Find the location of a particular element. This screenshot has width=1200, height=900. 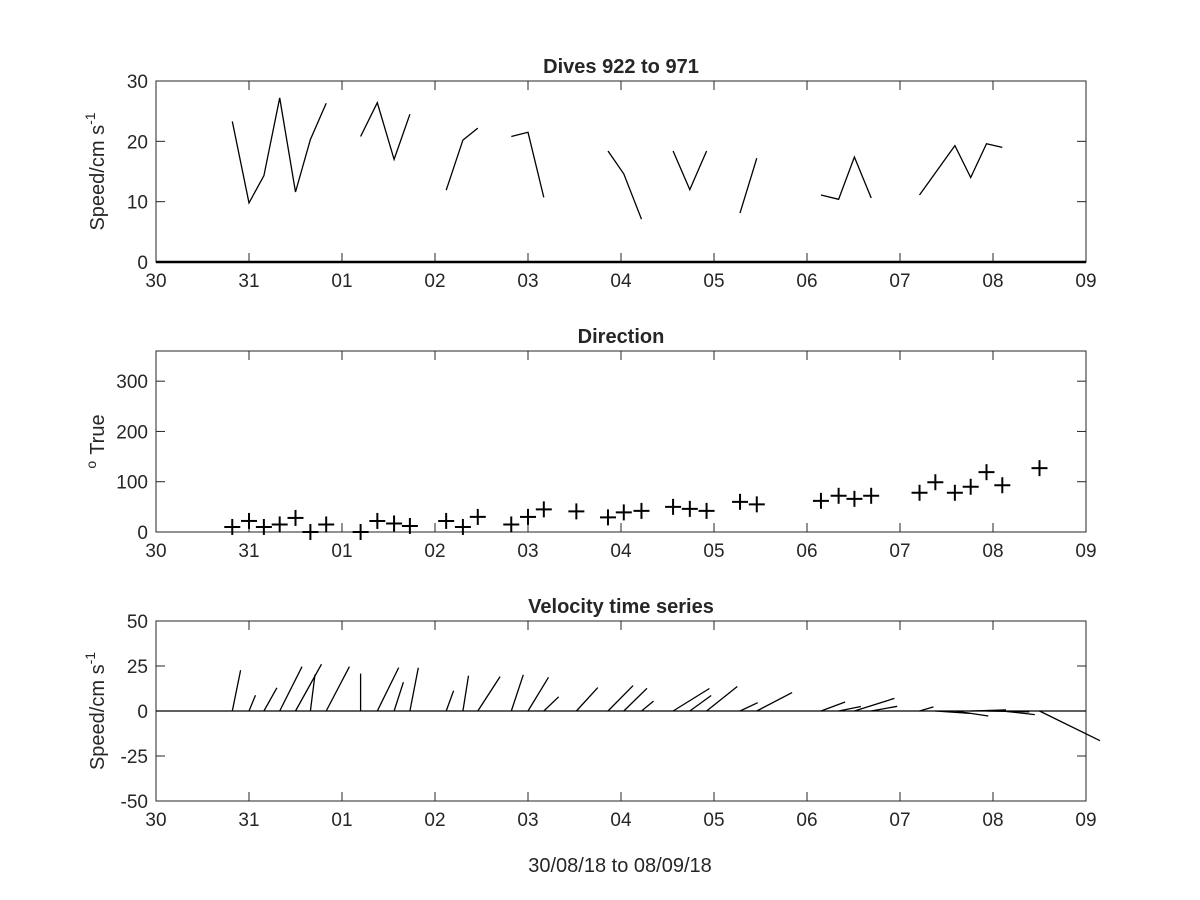

y-tick-label: 30 is located at coordinates (137, 82).